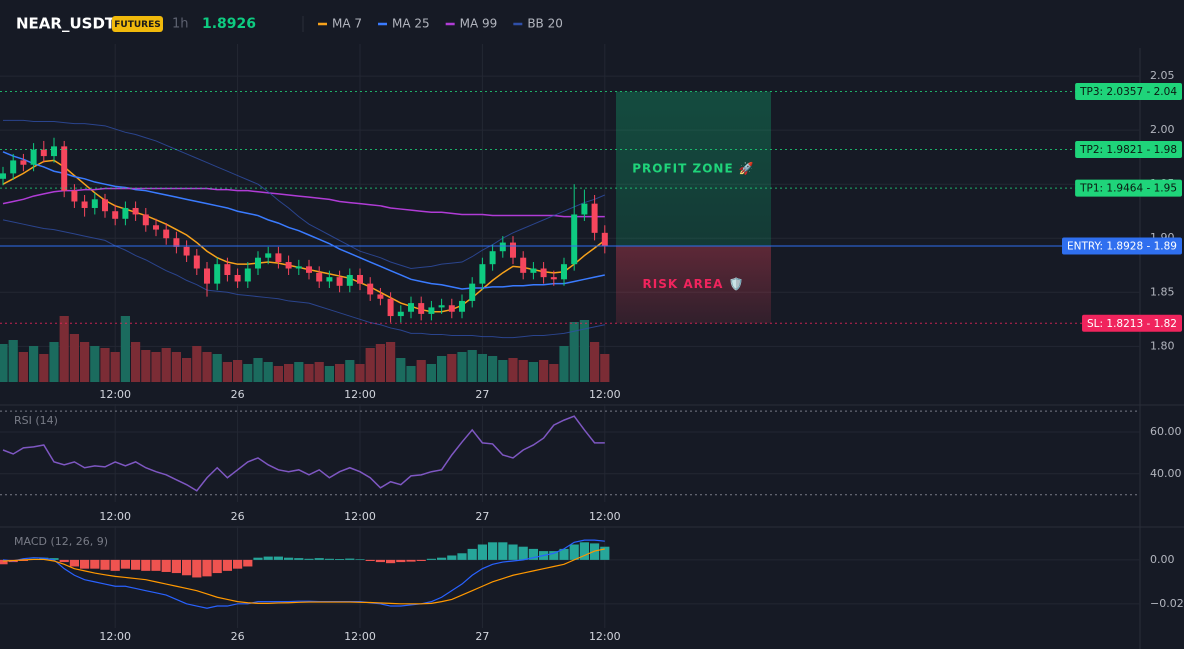 Image resolution: width=1184 pixels, height=649 pixels. Describe the element at coordinates (66, 24) in the screenshot. I see `symbol: NEAR_USDT` at that location.